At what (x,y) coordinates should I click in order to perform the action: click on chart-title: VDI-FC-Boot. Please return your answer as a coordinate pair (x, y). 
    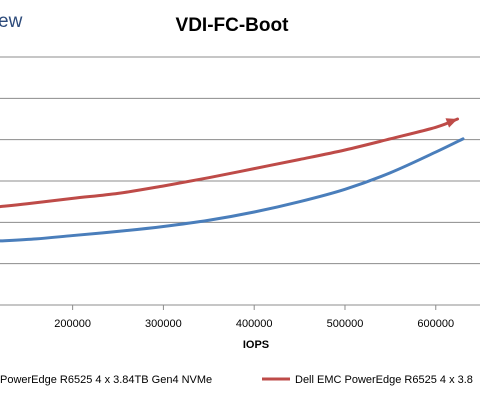
    Looking at the image, I should click on (233, 25).